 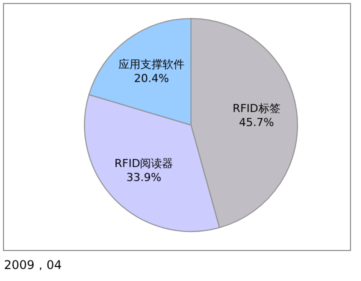 What do you see at coordinates (151, 64) in the screenshot?
I see `slice-label: 应用支撑软件` at bounding box center [151, 64].